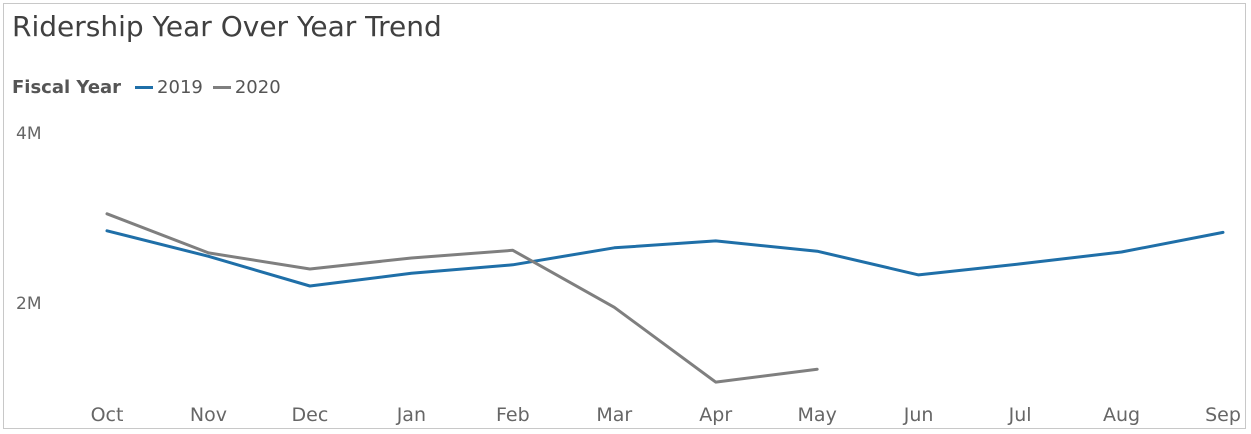 The image size is (1251, 434). I want to click on legend-item-2019: 2019, so click(169, 87).